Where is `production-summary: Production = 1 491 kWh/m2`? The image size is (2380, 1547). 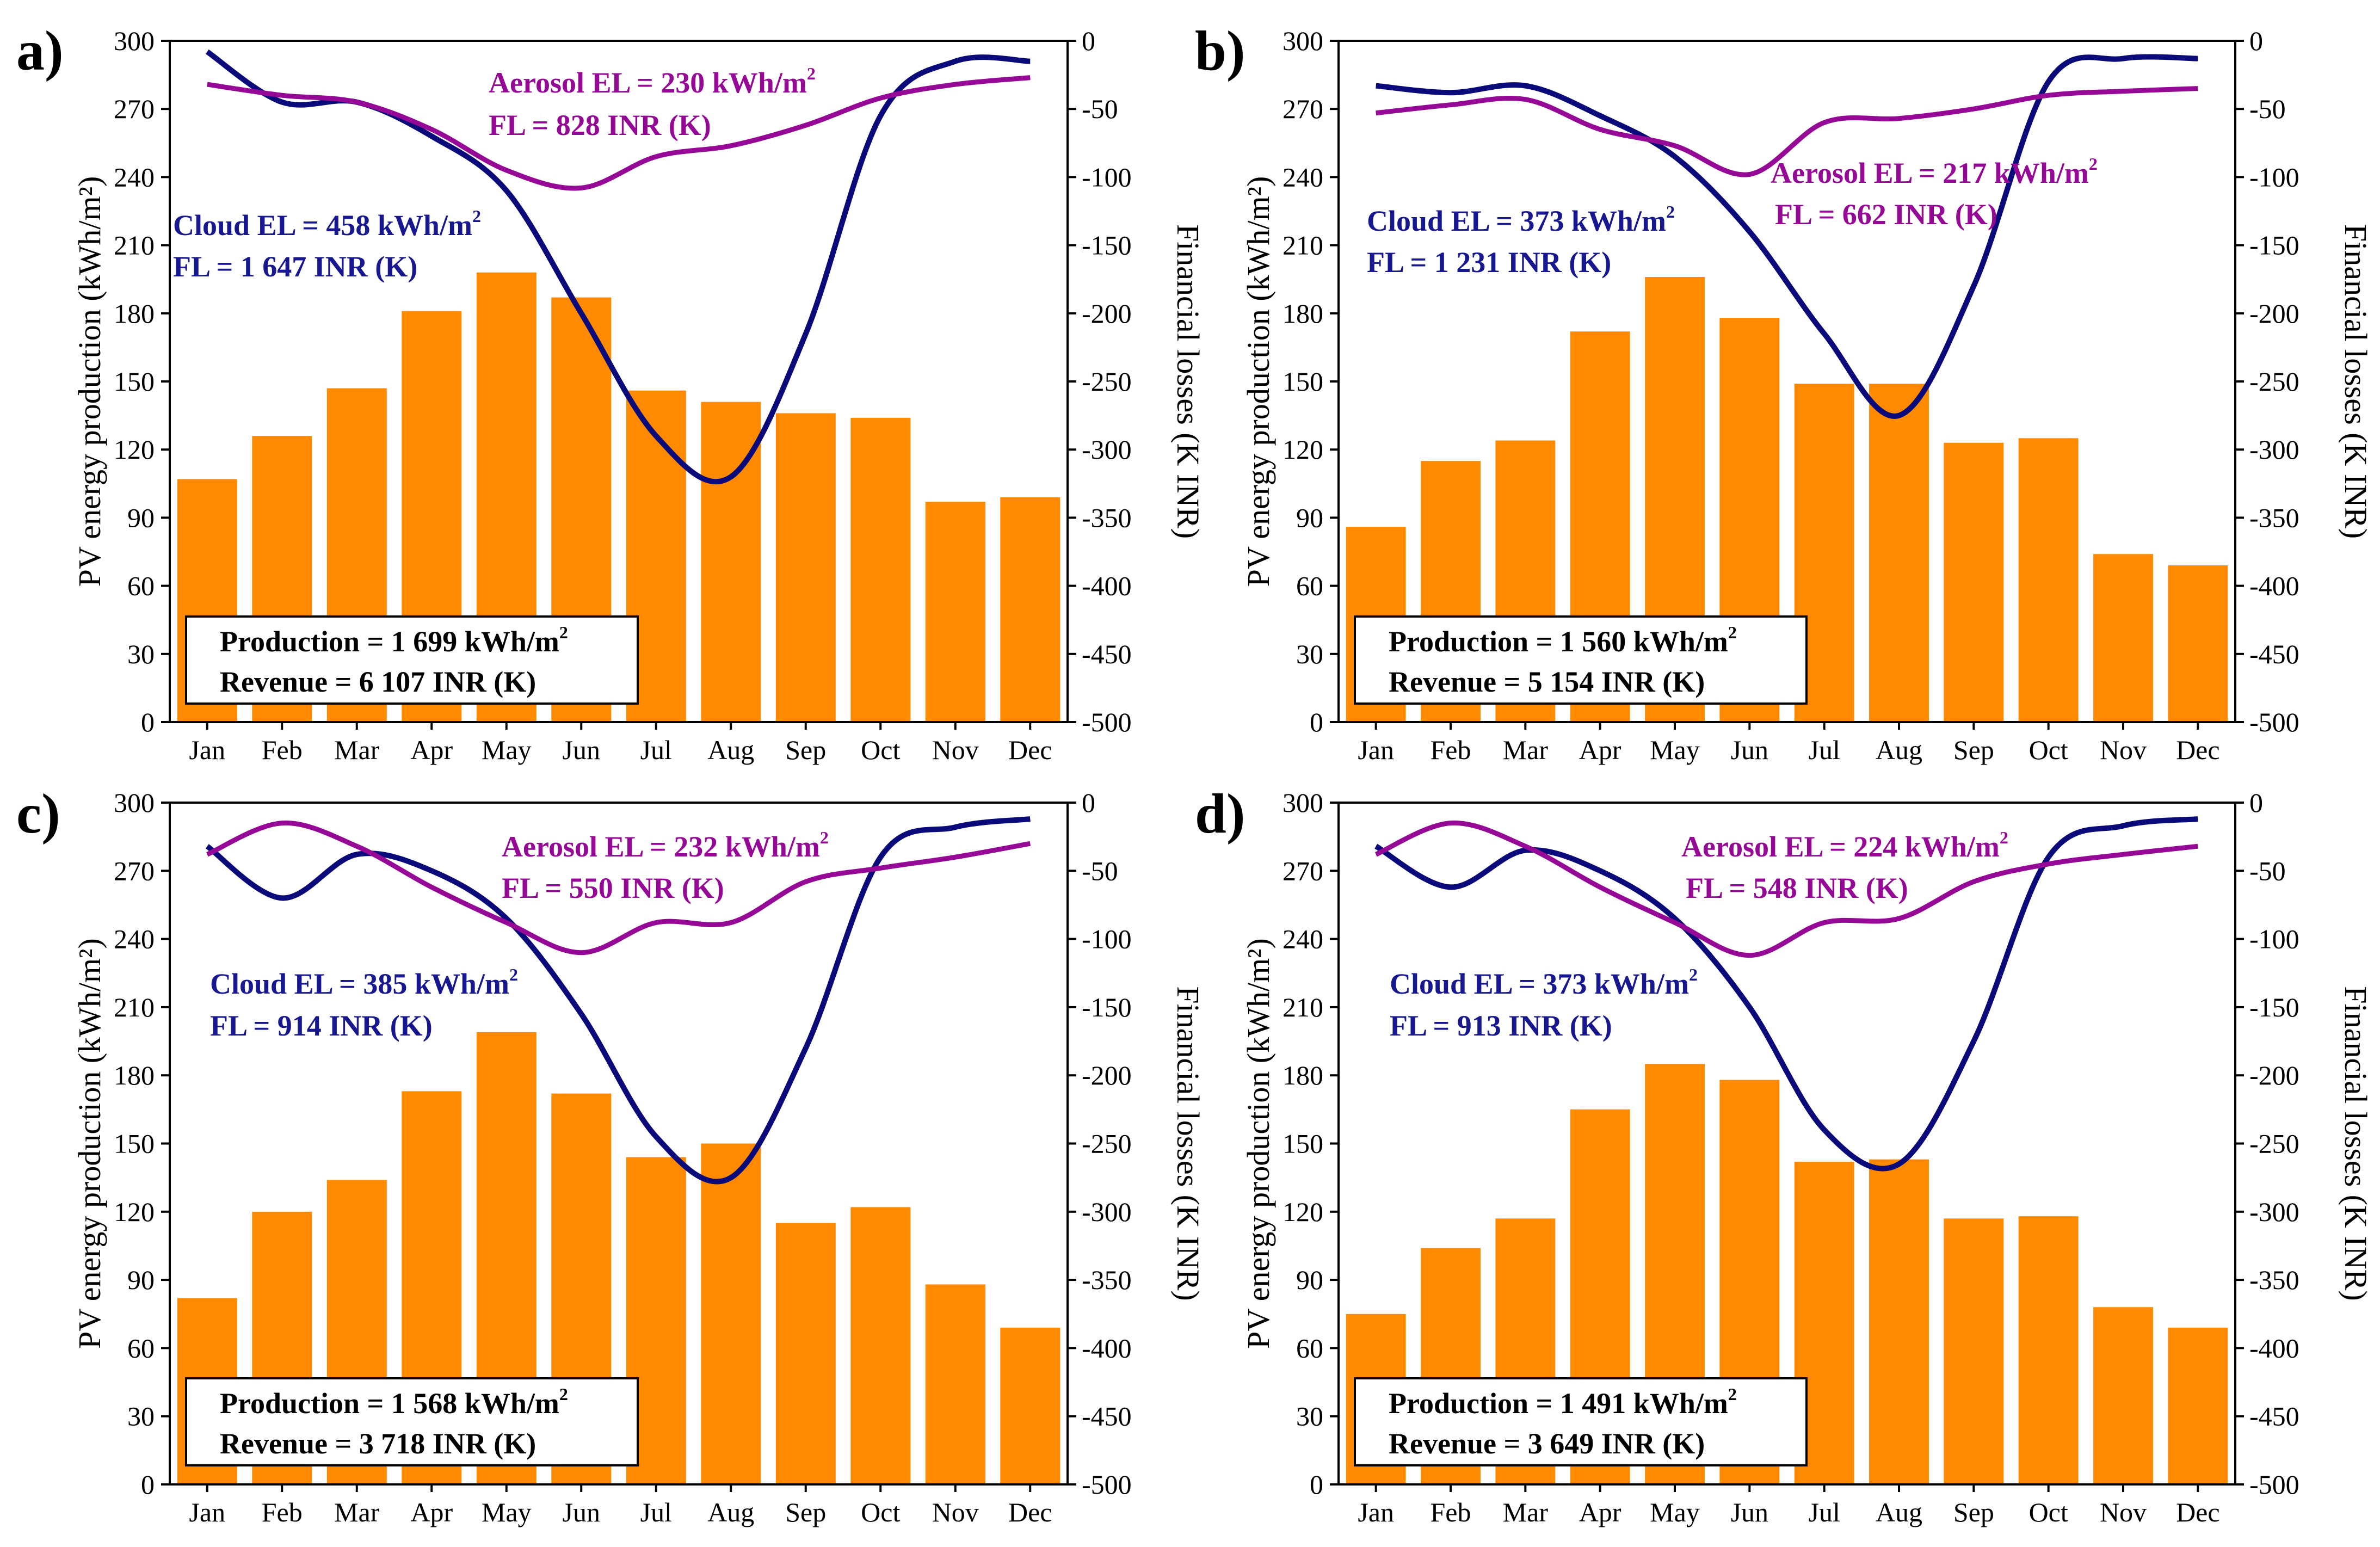
production-summary: Production = 1 491 kWh/m2 is located at coordinates (1563, 1402).